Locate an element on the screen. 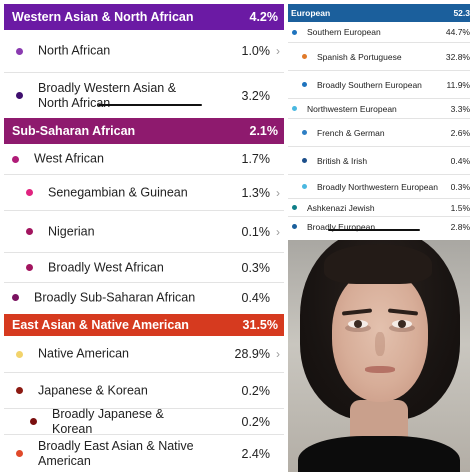 This screenshot has width=474, height=474. section-header-label: European is located at coordinates (311, 13).